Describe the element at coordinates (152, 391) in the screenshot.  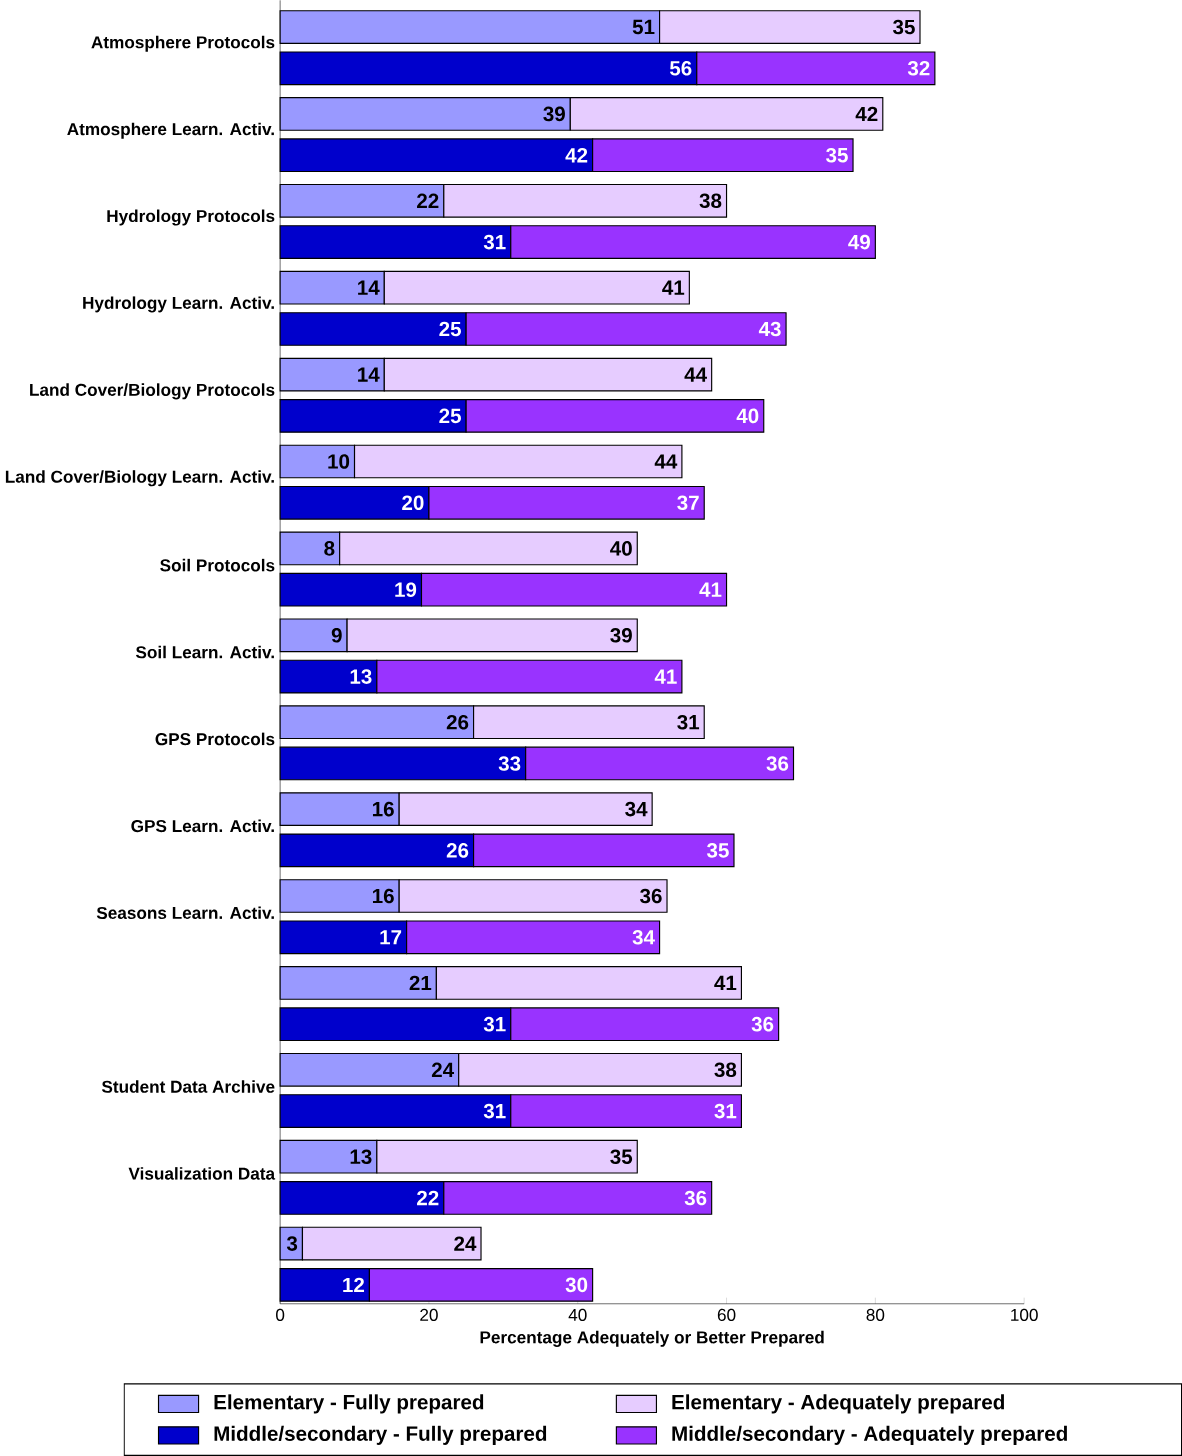
I see `y-tick-label: Land Cover/Biology Protocols` at that location.